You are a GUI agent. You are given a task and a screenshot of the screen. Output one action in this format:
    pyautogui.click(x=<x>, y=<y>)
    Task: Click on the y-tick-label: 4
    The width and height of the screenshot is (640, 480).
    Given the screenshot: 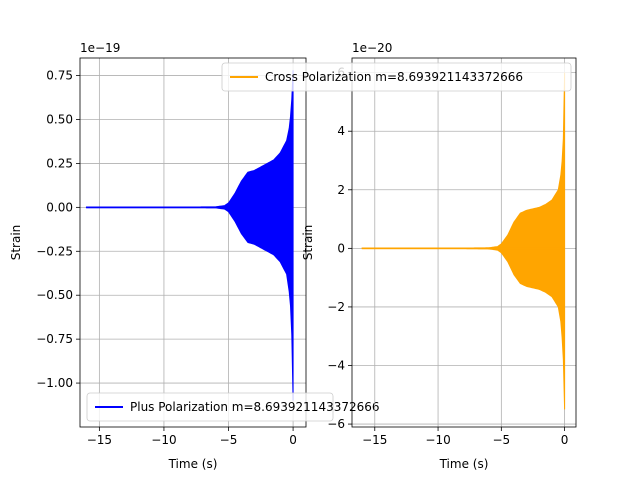 What is the action you would take?
    pyautogui.click(x=341, y=131)
    